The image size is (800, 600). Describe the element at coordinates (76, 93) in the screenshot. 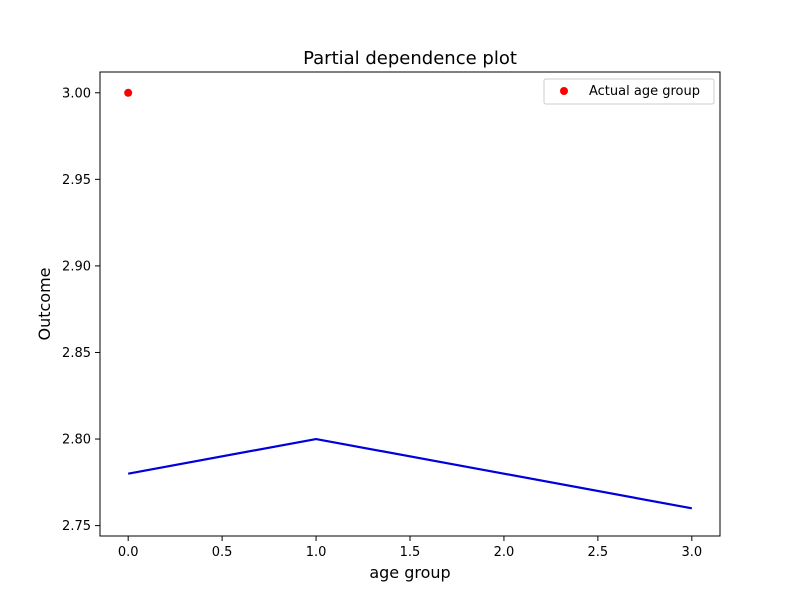

I see `y-tick-label: 3.00` at that location.